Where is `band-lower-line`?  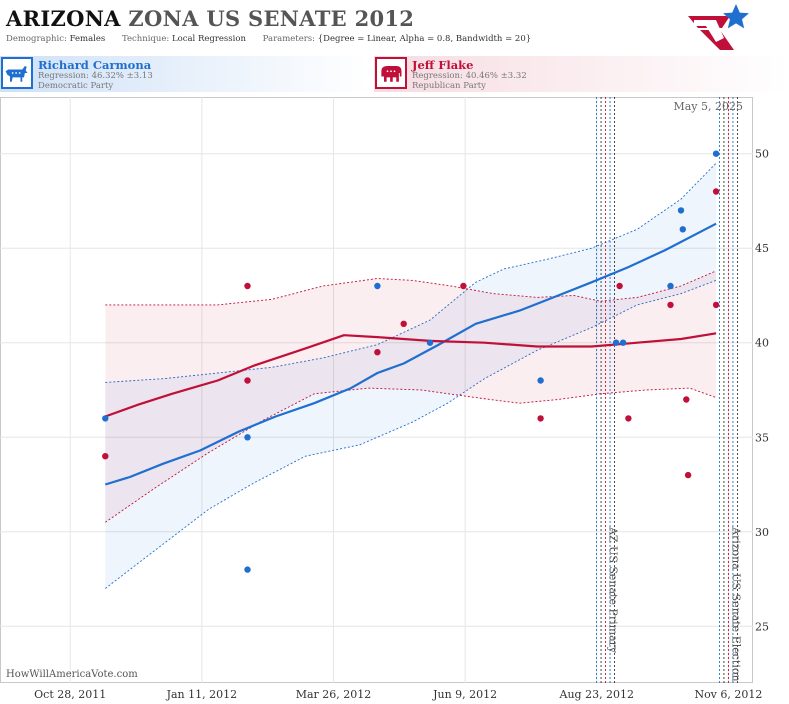 band-lower-line is located at coordinates (411, 455).